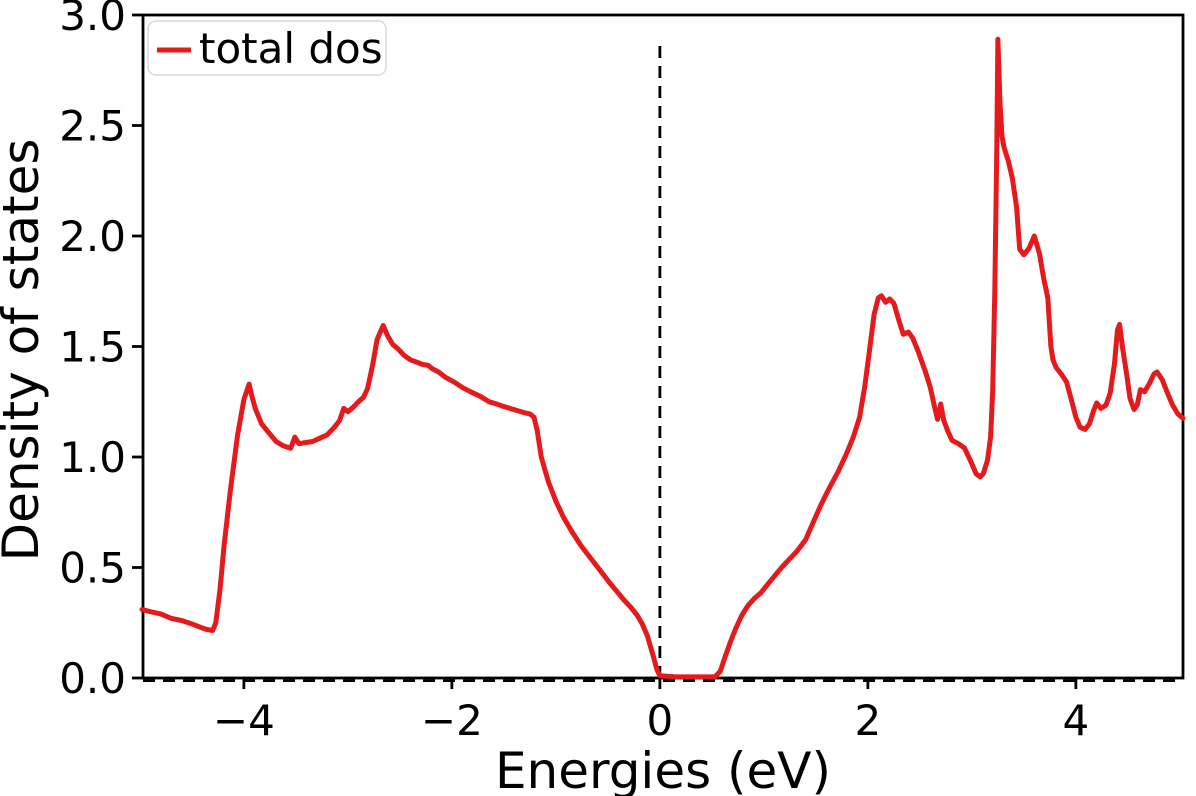 This screenshot has width=1196, height=796. I want to click on y-axis-label: Density of states, so click(25, 350).